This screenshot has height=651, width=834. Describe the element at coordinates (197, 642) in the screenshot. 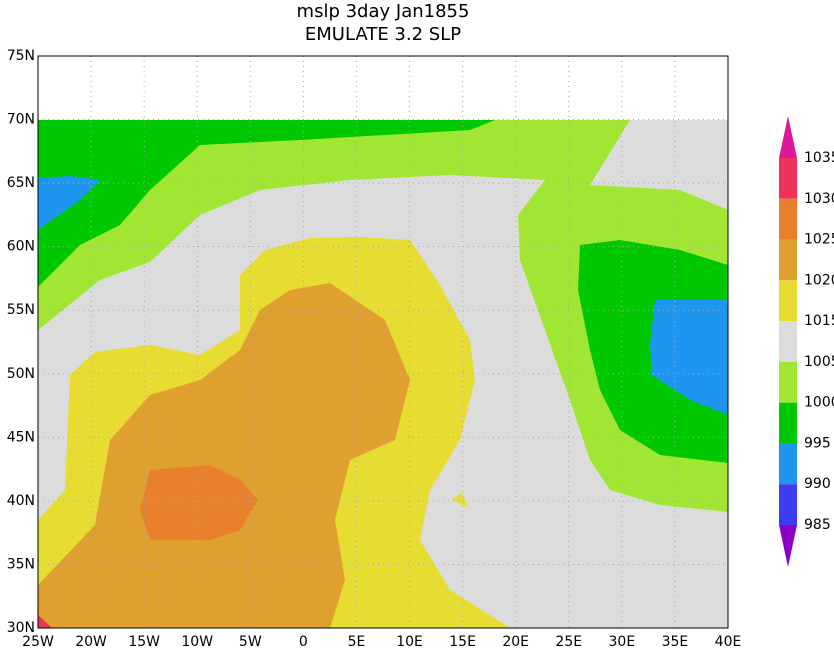

I see `lon-label: 10W` at that location.